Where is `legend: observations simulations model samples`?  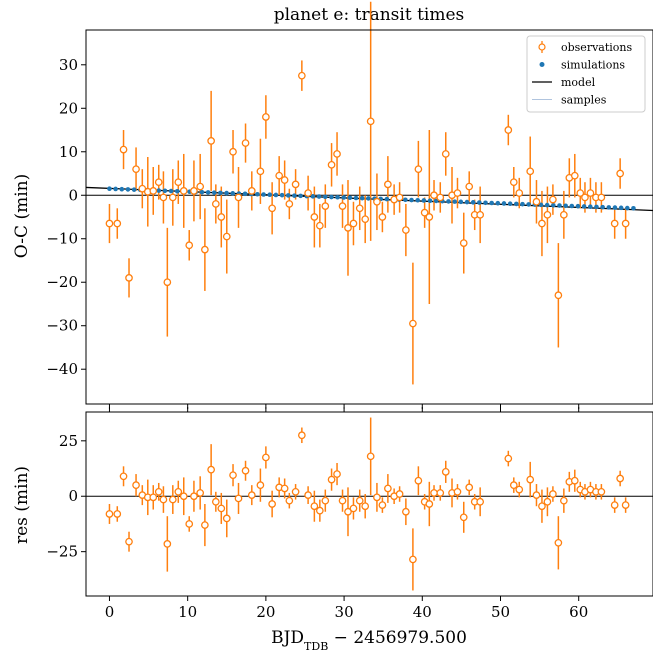 legend: observations simulations model samples is located at coordinates (586, 74).